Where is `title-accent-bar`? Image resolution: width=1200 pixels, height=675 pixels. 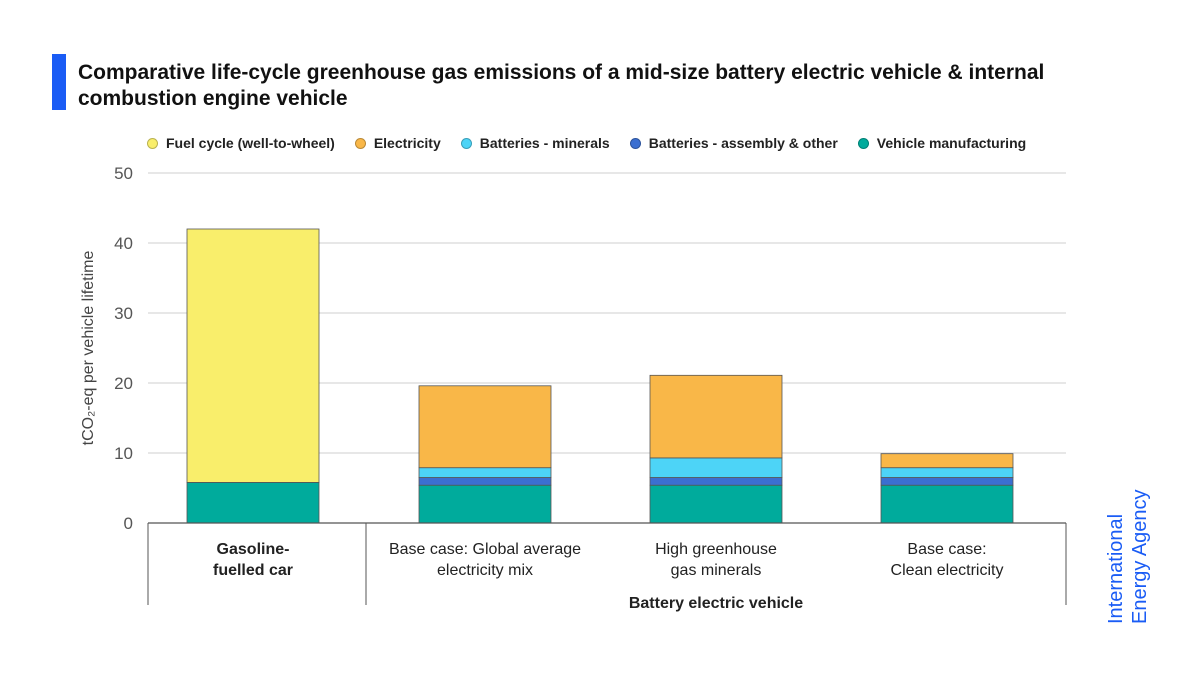 title-accent-bar is located at coordinates (59, 82).